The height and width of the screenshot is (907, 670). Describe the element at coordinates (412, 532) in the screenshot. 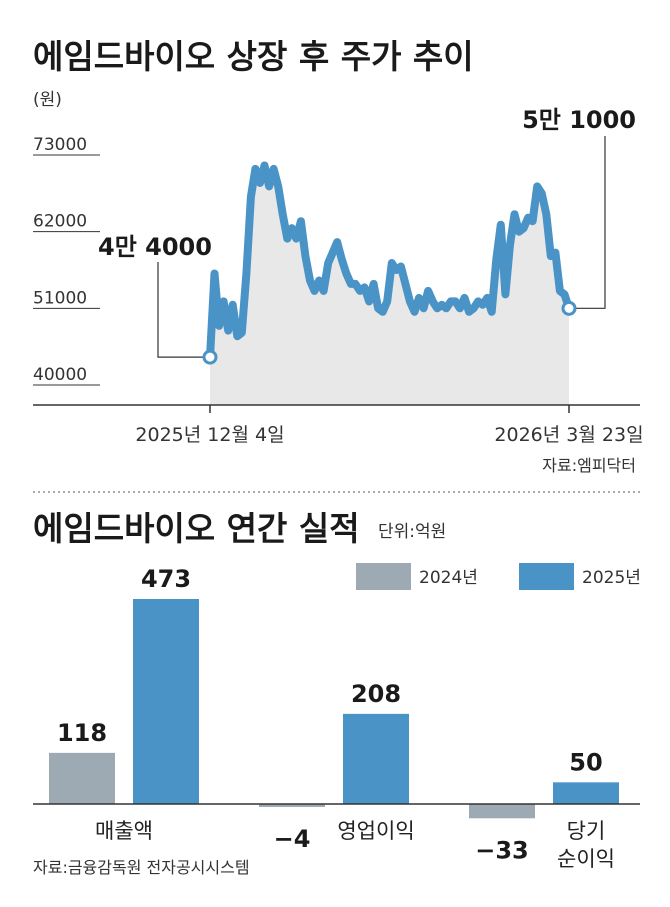

I see `results-chart-unit: 단위:억원` at that location.